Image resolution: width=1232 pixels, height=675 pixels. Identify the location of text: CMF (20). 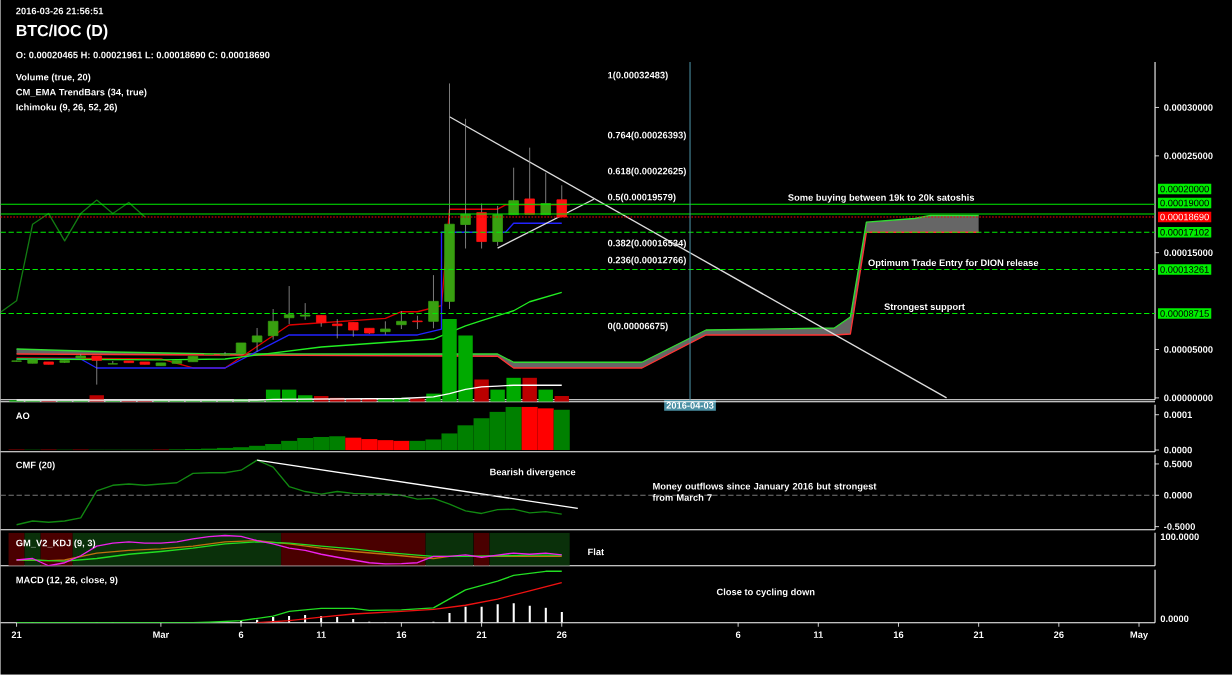
(35, 466).